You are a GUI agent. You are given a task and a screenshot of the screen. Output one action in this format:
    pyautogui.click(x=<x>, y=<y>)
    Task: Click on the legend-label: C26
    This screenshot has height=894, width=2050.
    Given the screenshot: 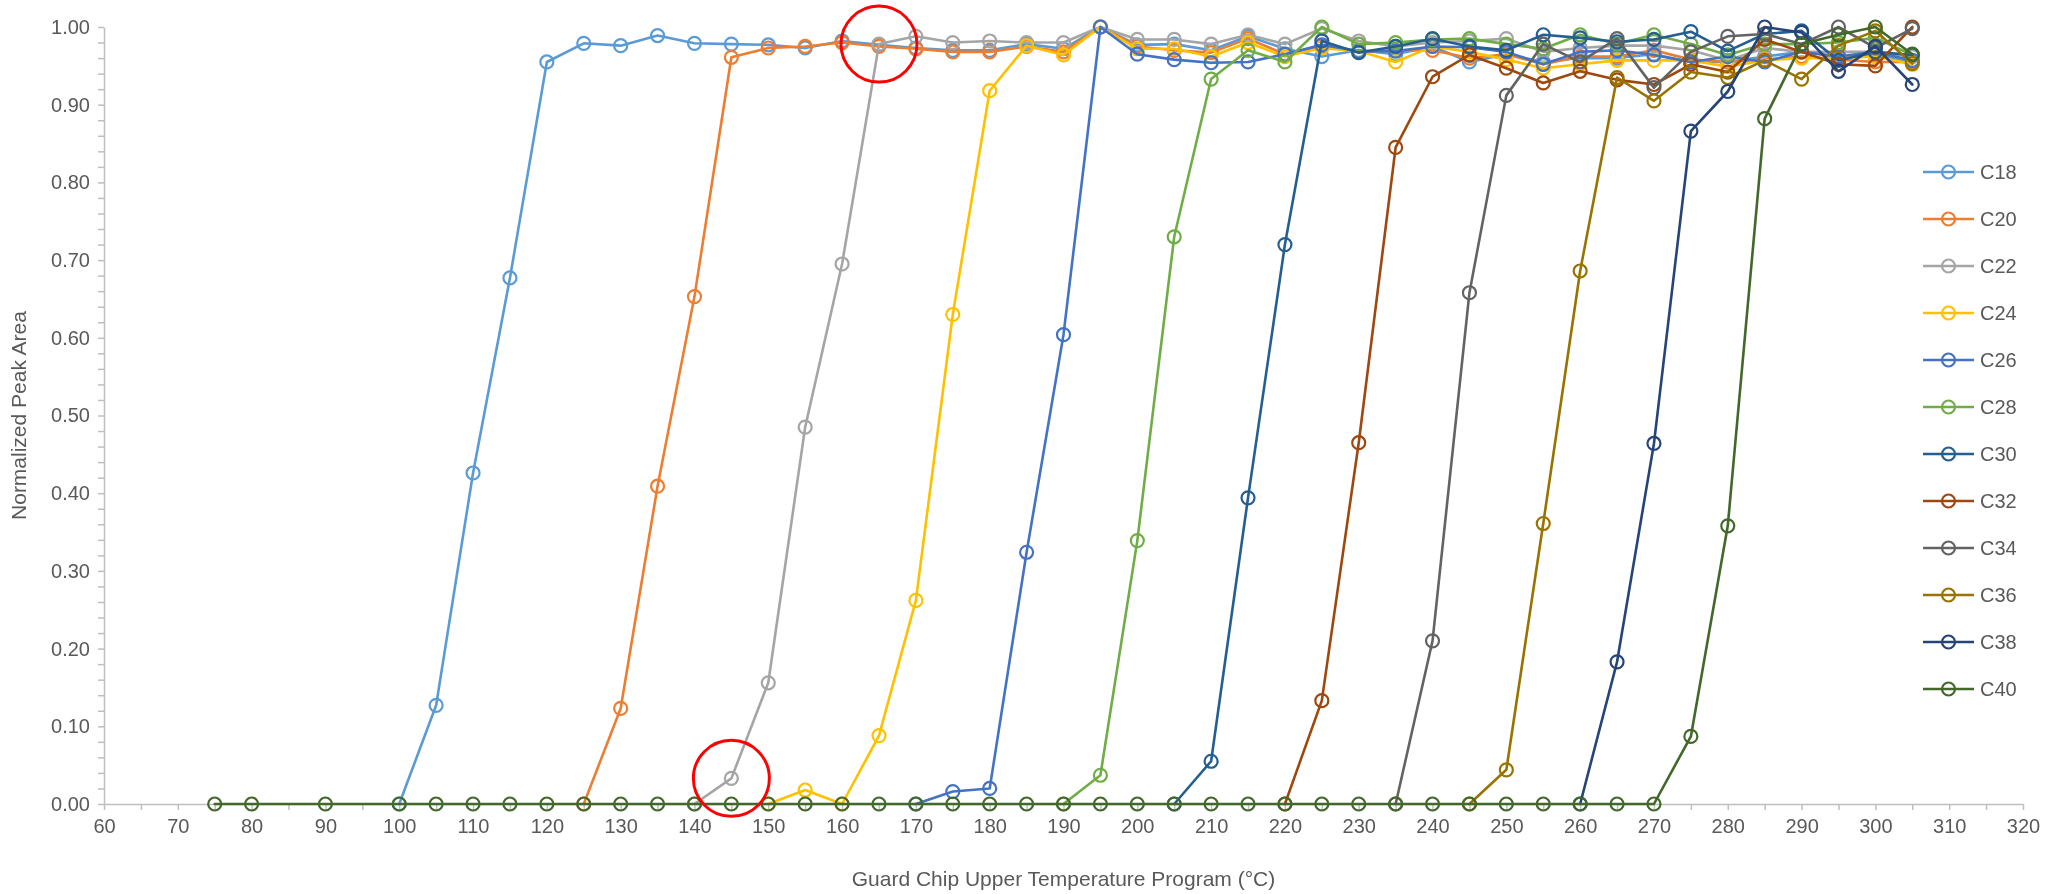 What is the action you would take?
    pyautogui.click(x=1998, y=360)
    